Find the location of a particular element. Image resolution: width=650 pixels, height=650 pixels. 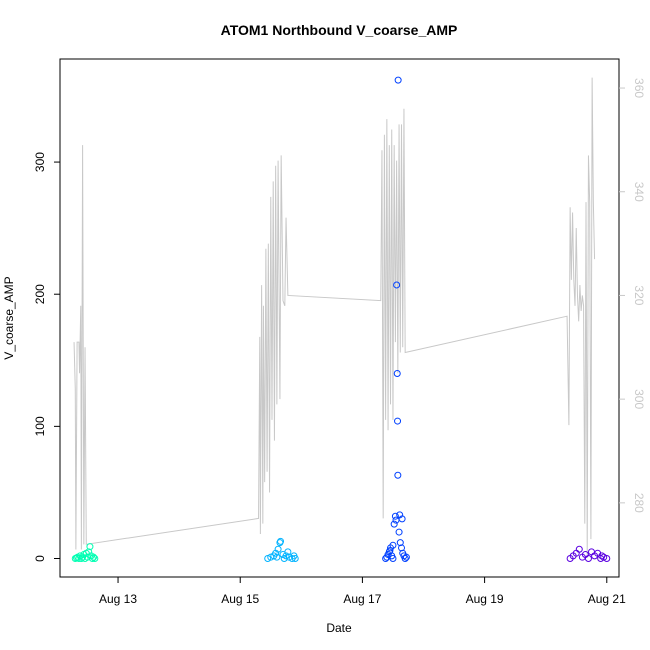

x-tick-label: Aug 17 is located at coordinates (362, 599).